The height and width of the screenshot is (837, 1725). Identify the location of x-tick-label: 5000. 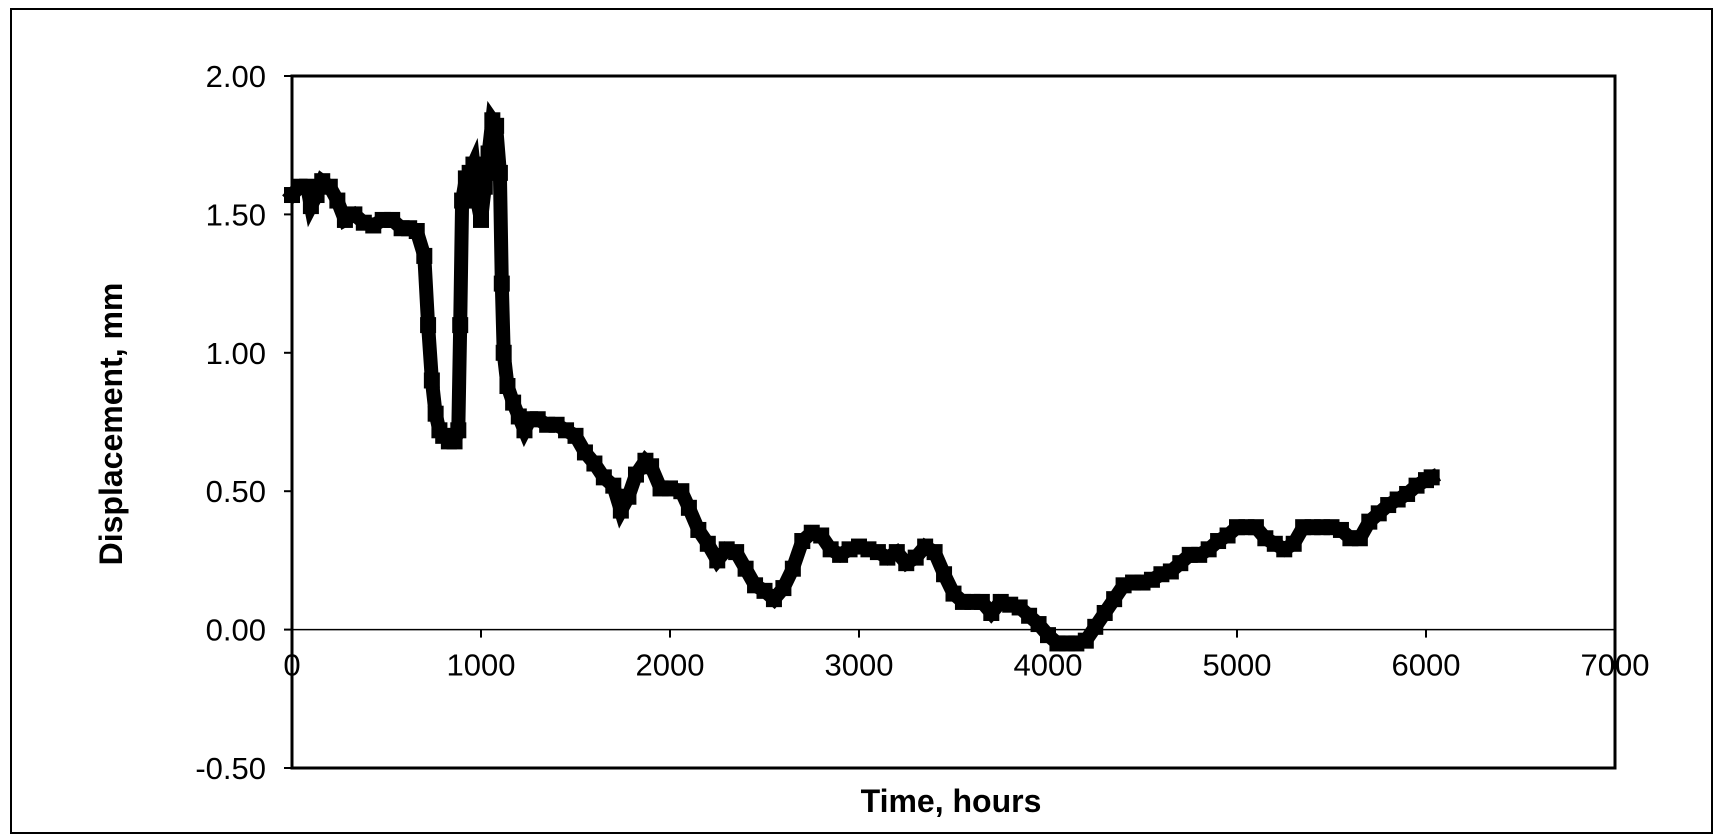
(1237, 665).